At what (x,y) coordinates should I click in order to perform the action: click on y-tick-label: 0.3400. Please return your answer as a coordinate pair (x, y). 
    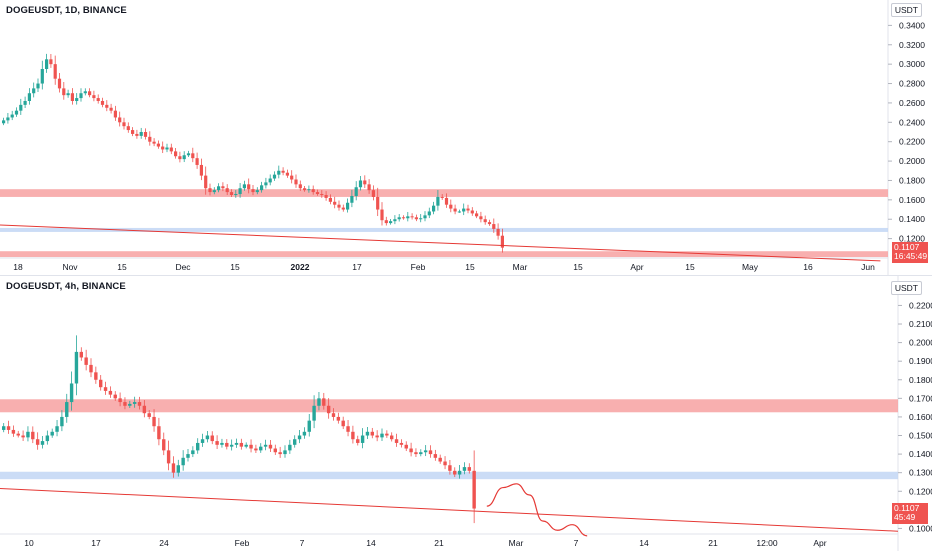
    Looking at the image, I should click on (912, 25).